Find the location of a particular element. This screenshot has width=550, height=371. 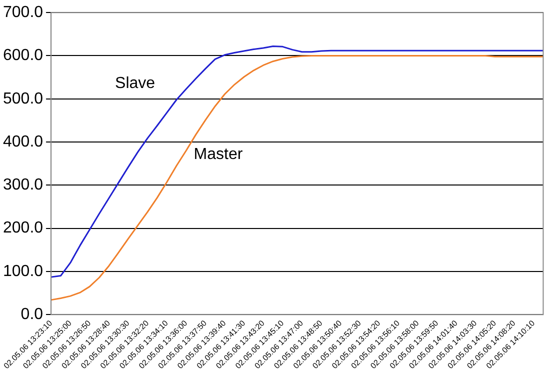

y-tick-label: 100.0 is located at coordinates (23, 271).